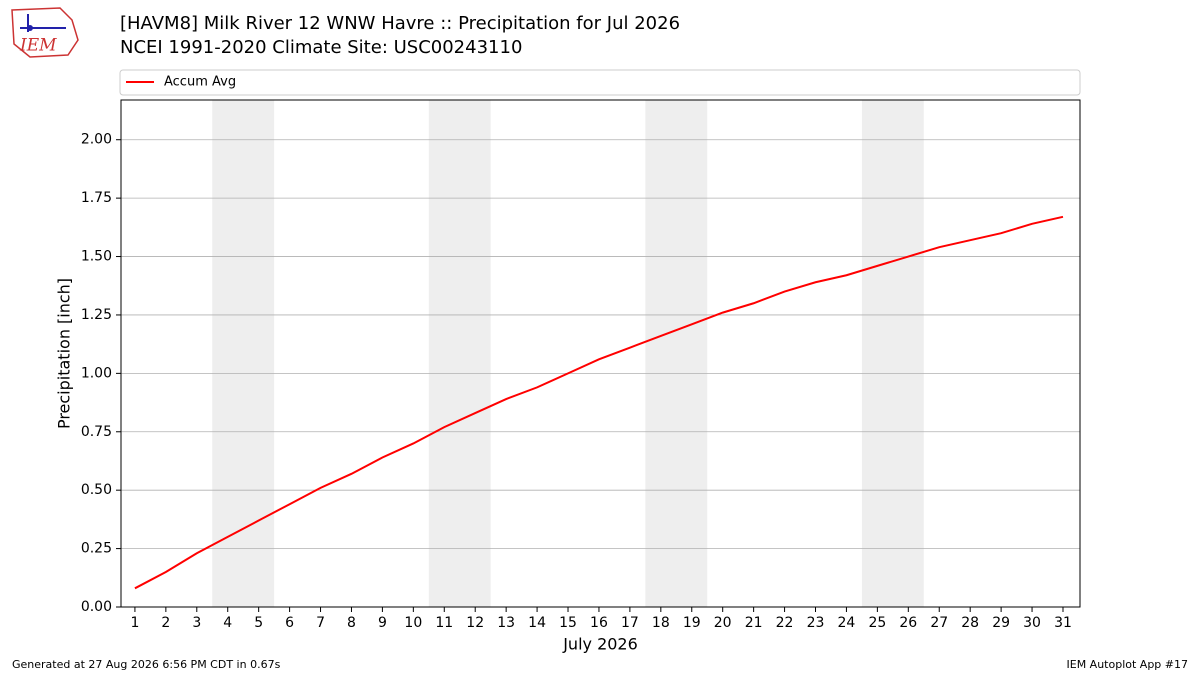  What do you see at coordinates (96, 198) in the screenshot?
I see `y-tick-label: 1.75` at bounding box center [96, 198].